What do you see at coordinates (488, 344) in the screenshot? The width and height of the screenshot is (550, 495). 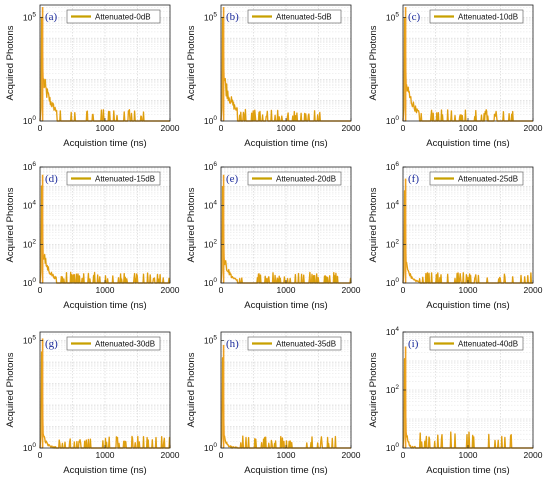 I see `legend-label: Attenuated-40dB` at bounding box center [488, 344].